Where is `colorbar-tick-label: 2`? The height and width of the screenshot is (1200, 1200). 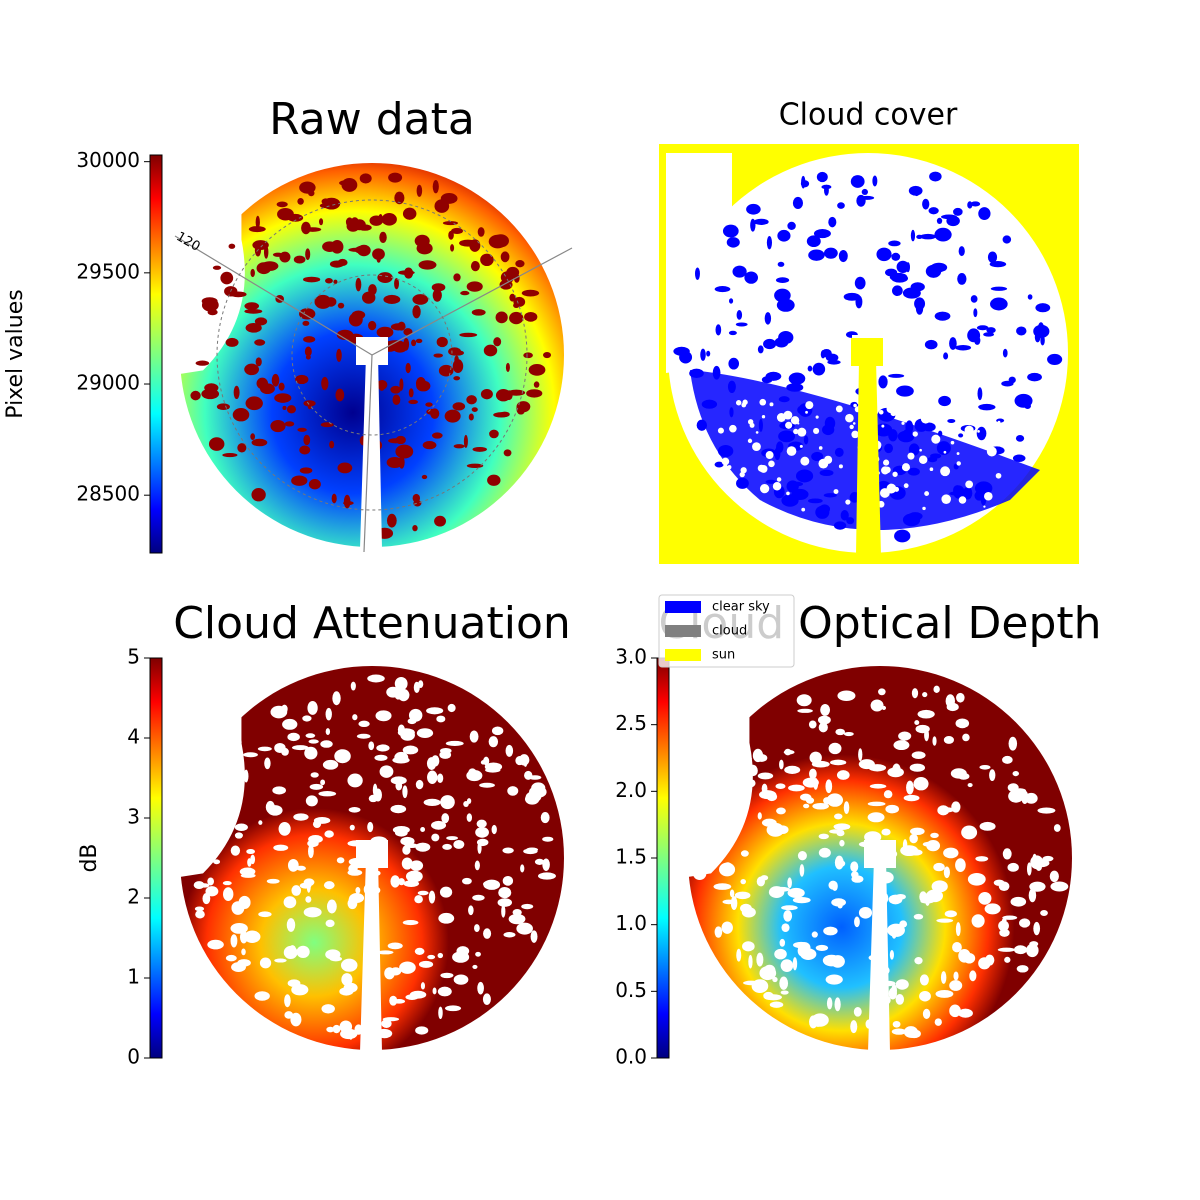
colorbar-tick-label: 2 is located at coordinates (133, 897).